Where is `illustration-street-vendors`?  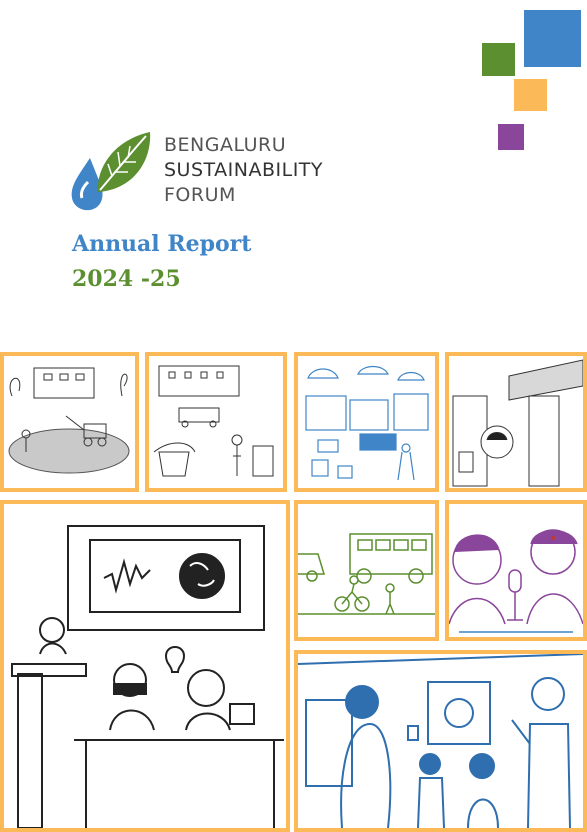 illustration-street-vendors is located at coordinates (216, 422).